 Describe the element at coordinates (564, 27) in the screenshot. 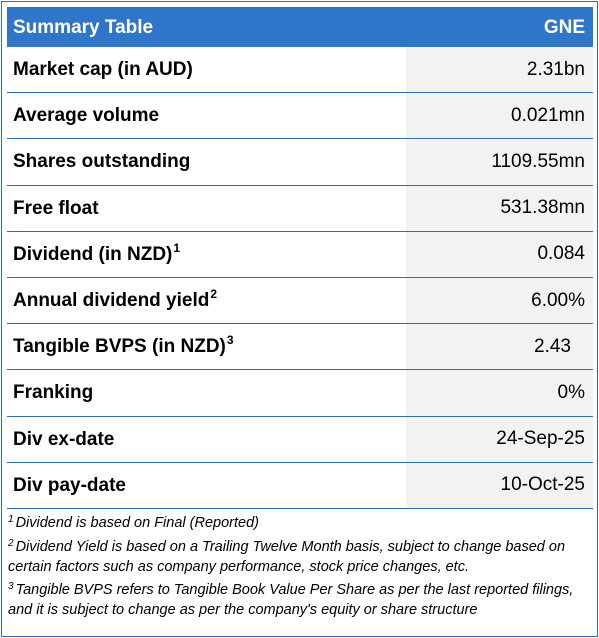

I see `ticker-label: GNE` at that location.